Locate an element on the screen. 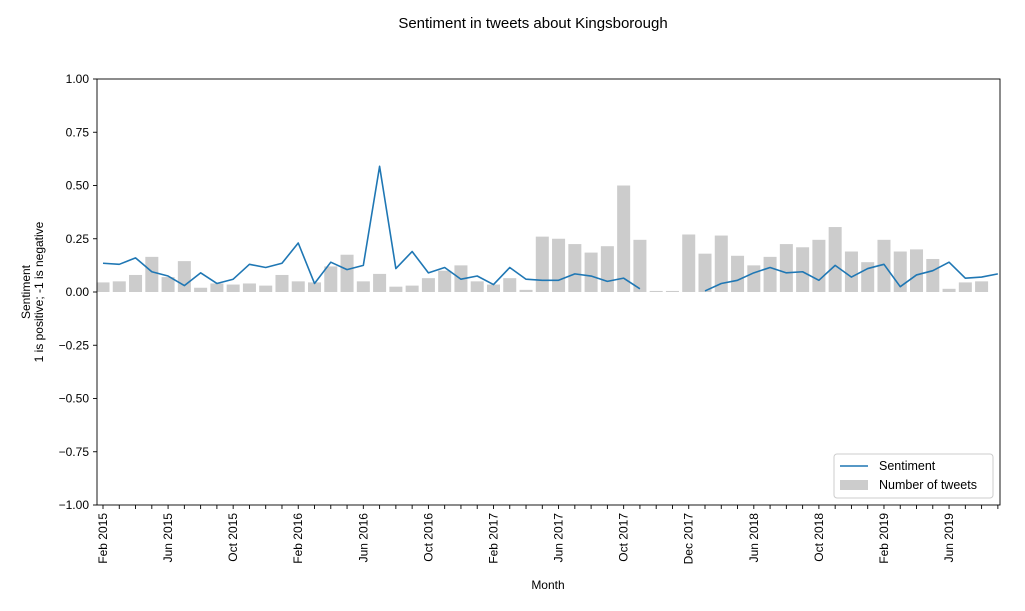 The height and width of the screenshot is (611, 1025). y-tick-label: 0.00 is located at coordinates (78, 292).